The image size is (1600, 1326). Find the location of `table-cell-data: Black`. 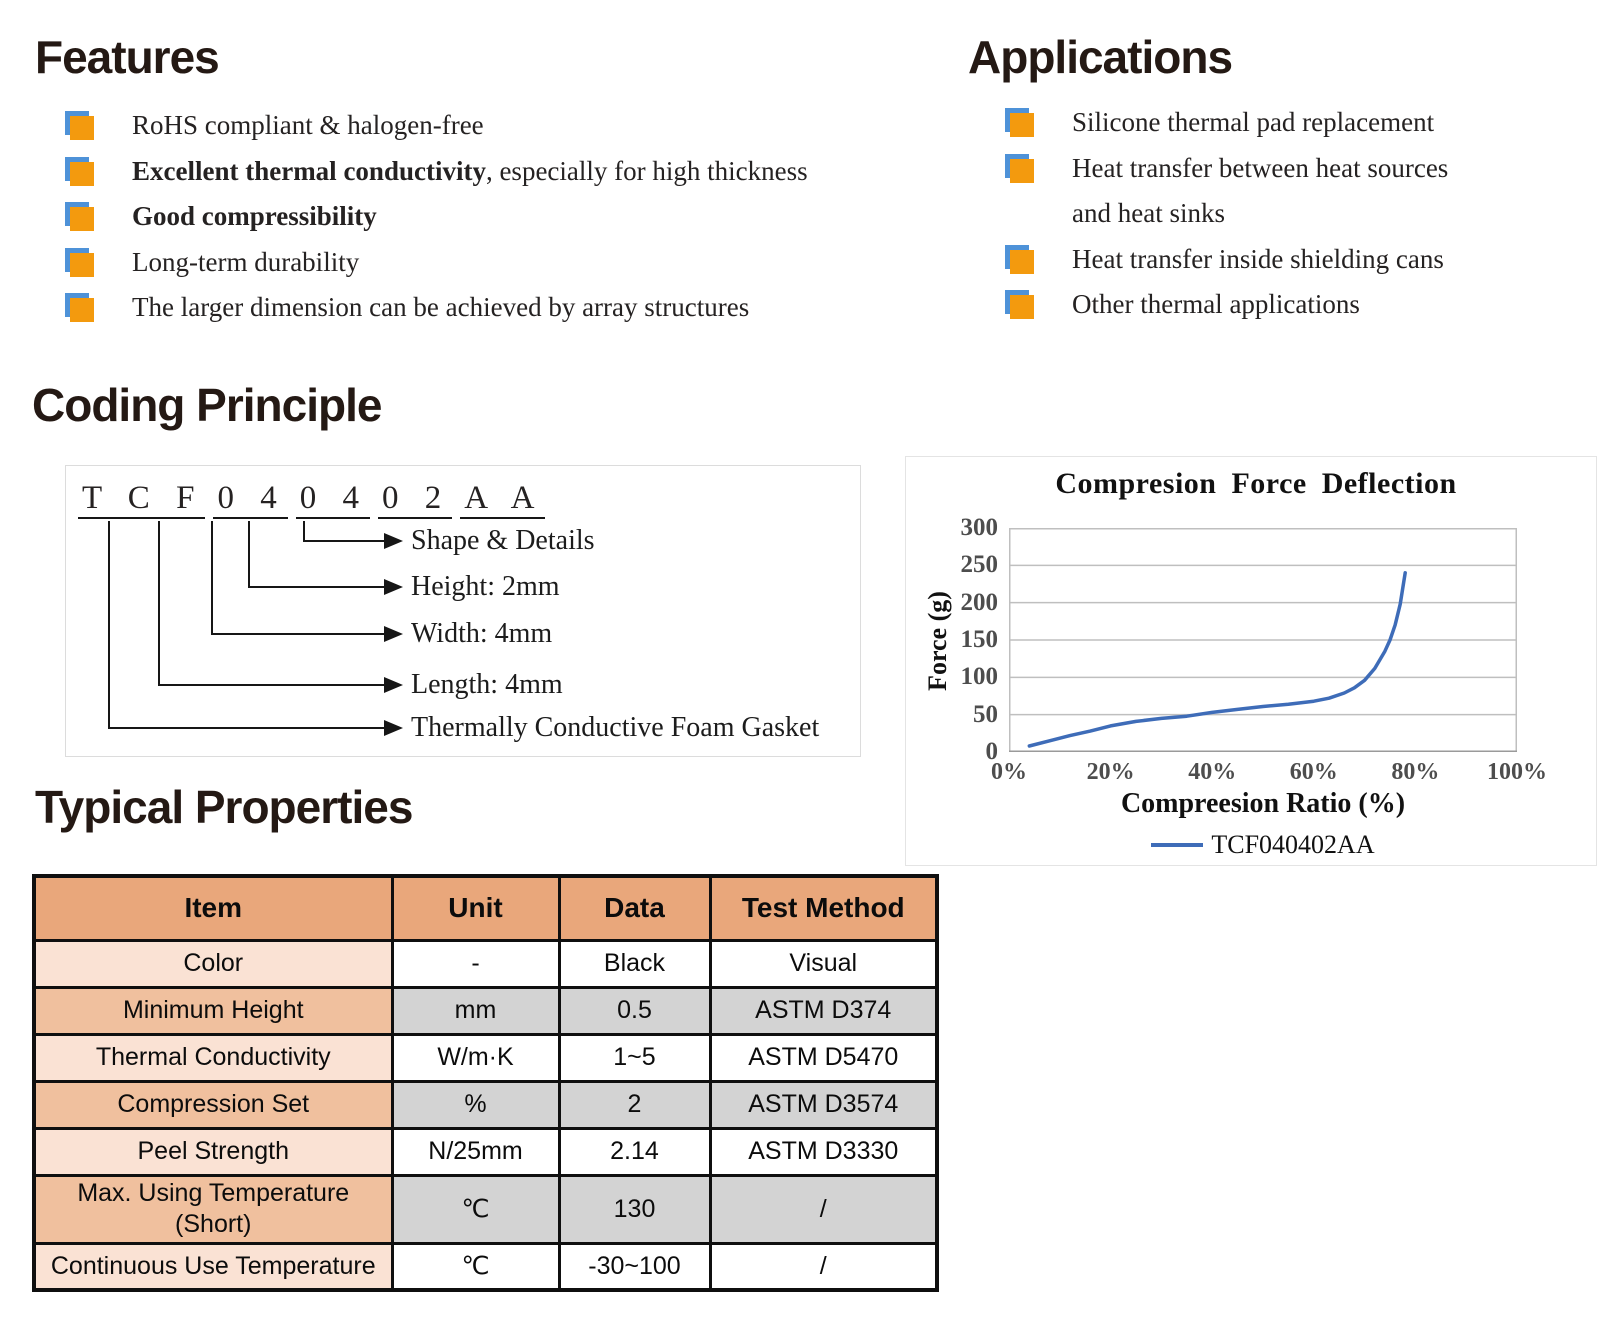

table-cell-data: Black is located at coordinates (634, 963).